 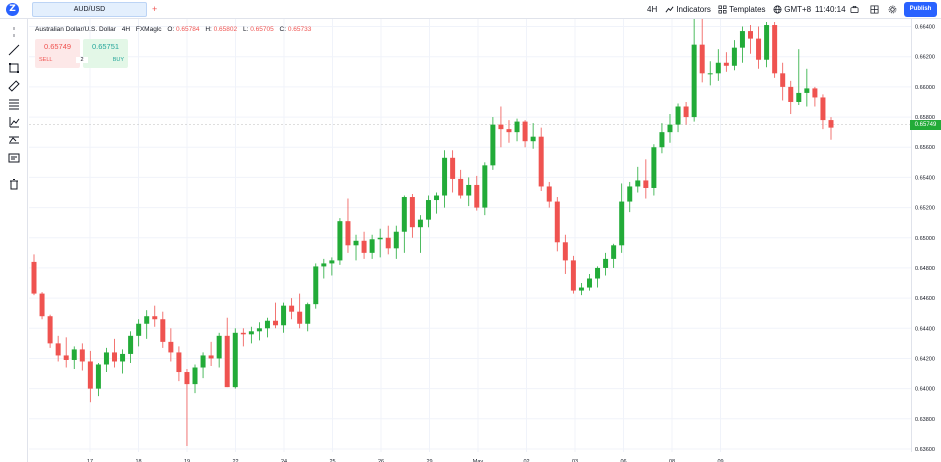 I want to click on layout-button, so click(x=874, y=9).